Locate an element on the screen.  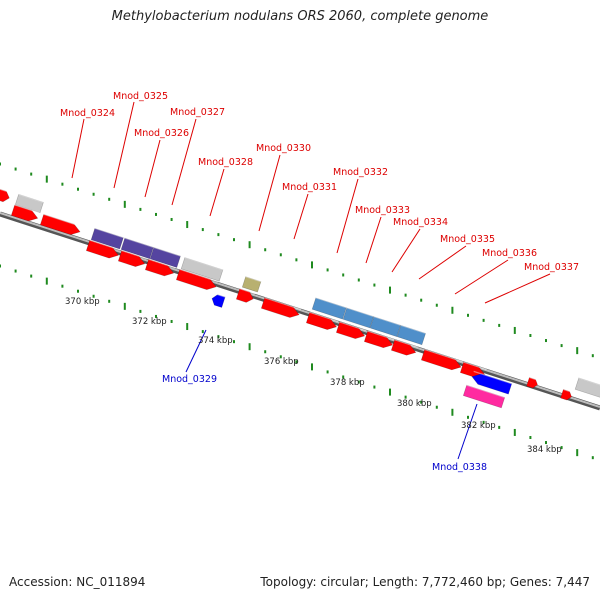
accession-text: Accession: NC_011894 is located at coordinates (77, 582).